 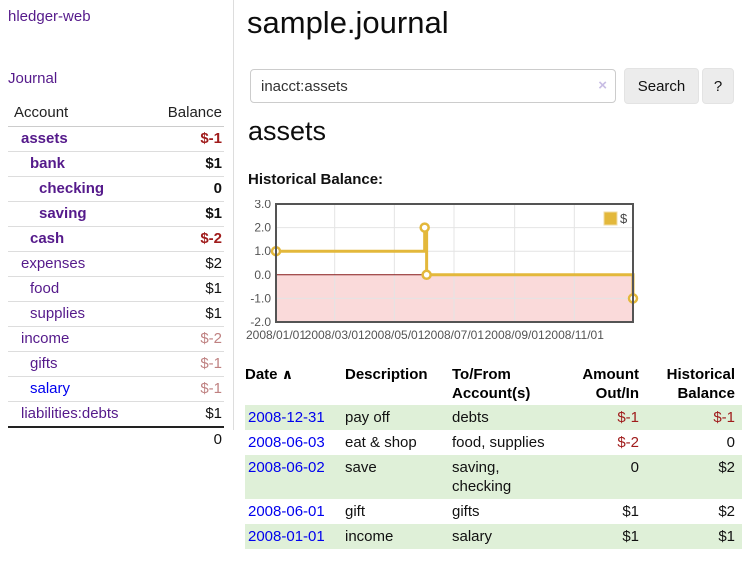 What do you see at coordinates (730, 442) in the screenshot?
I see `txn-balance: 0` at bounding box center [730, 442].